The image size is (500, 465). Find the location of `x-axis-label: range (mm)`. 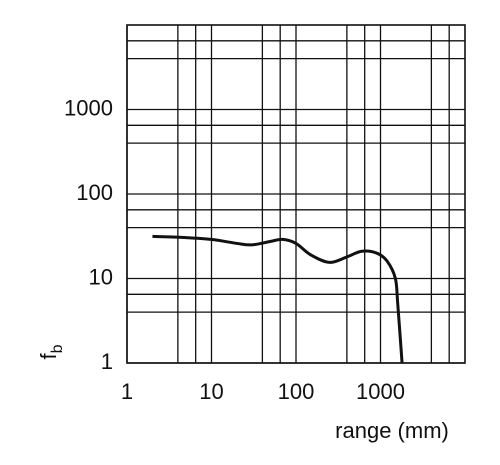

x-axis-label: range (mm) is located at coordinates (392, 430).